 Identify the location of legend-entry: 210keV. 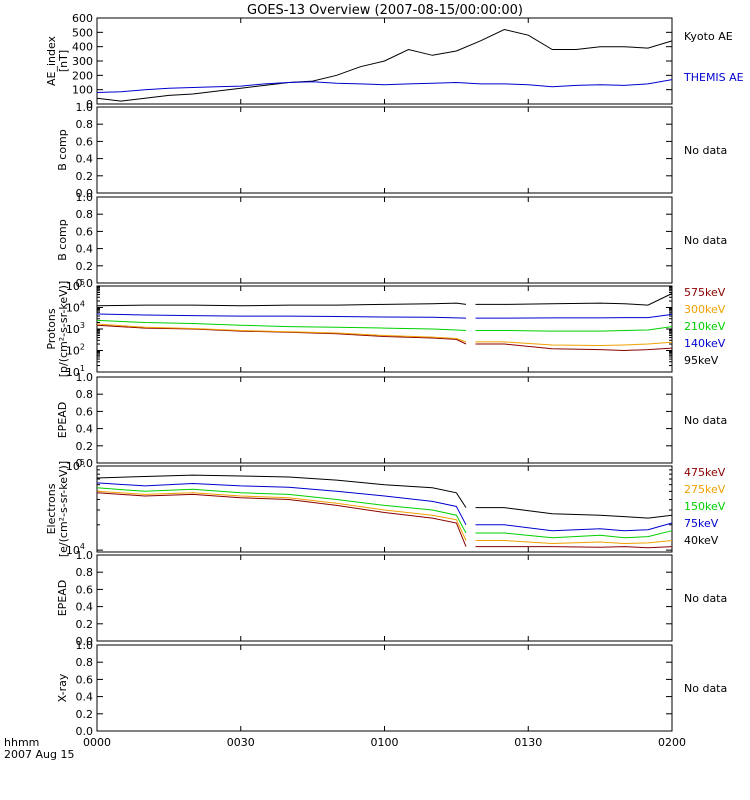
(705, 326).